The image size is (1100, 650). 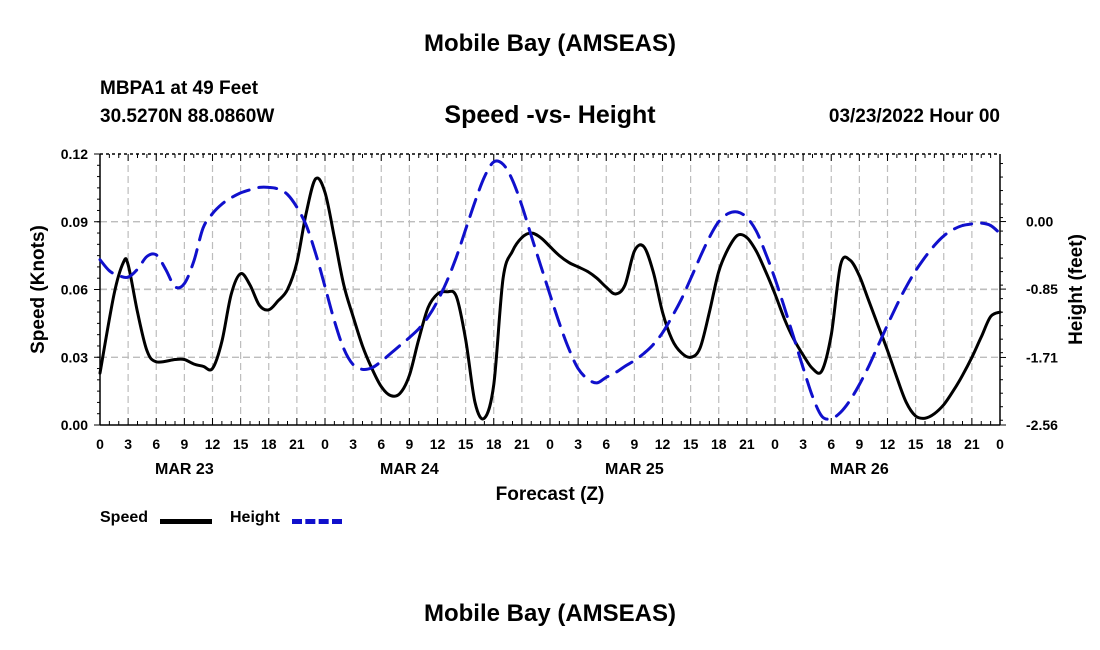 I want to click on chart-title: Mobile Bay (AMSEAS), so click(x=550, y=43).